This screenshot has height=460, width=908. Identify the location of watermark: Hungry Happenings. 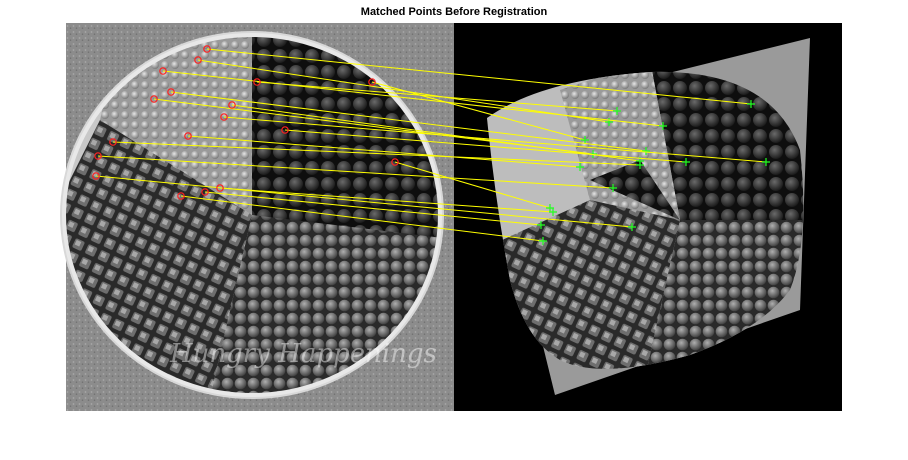
(303, 354).